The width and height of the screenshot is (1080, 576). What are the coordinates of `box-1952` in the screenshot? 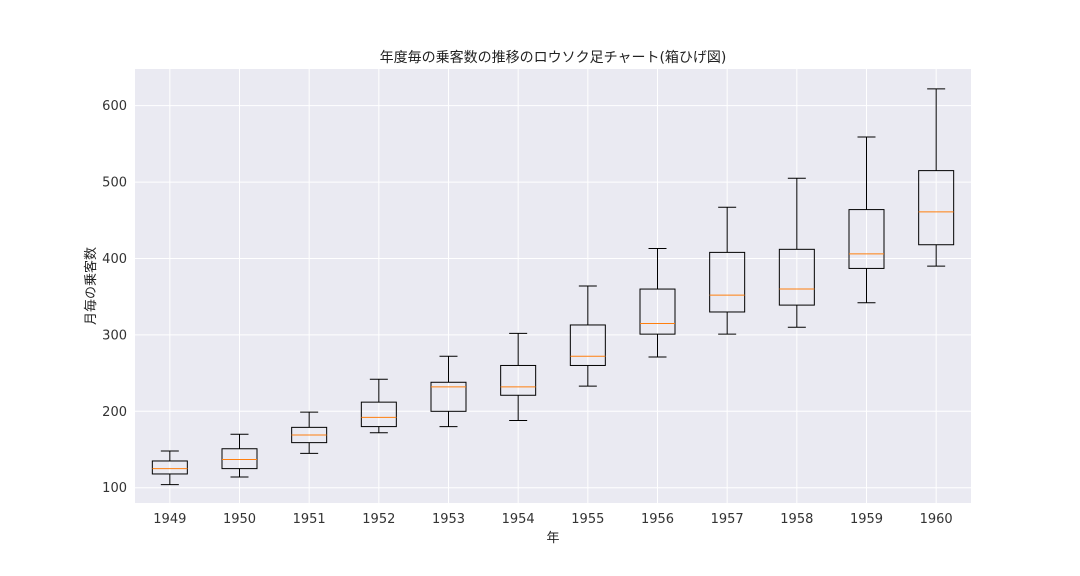 It's located at (378, 406).